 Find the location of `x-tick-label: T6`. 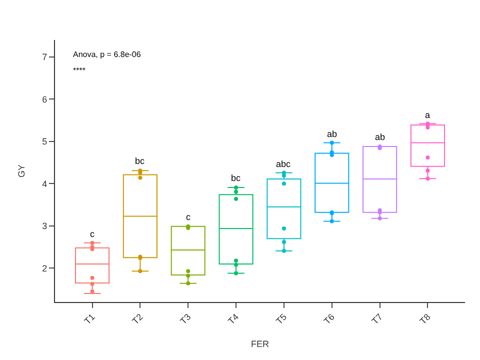

x-tick-label: T6 is located at coordinates (329, 319).